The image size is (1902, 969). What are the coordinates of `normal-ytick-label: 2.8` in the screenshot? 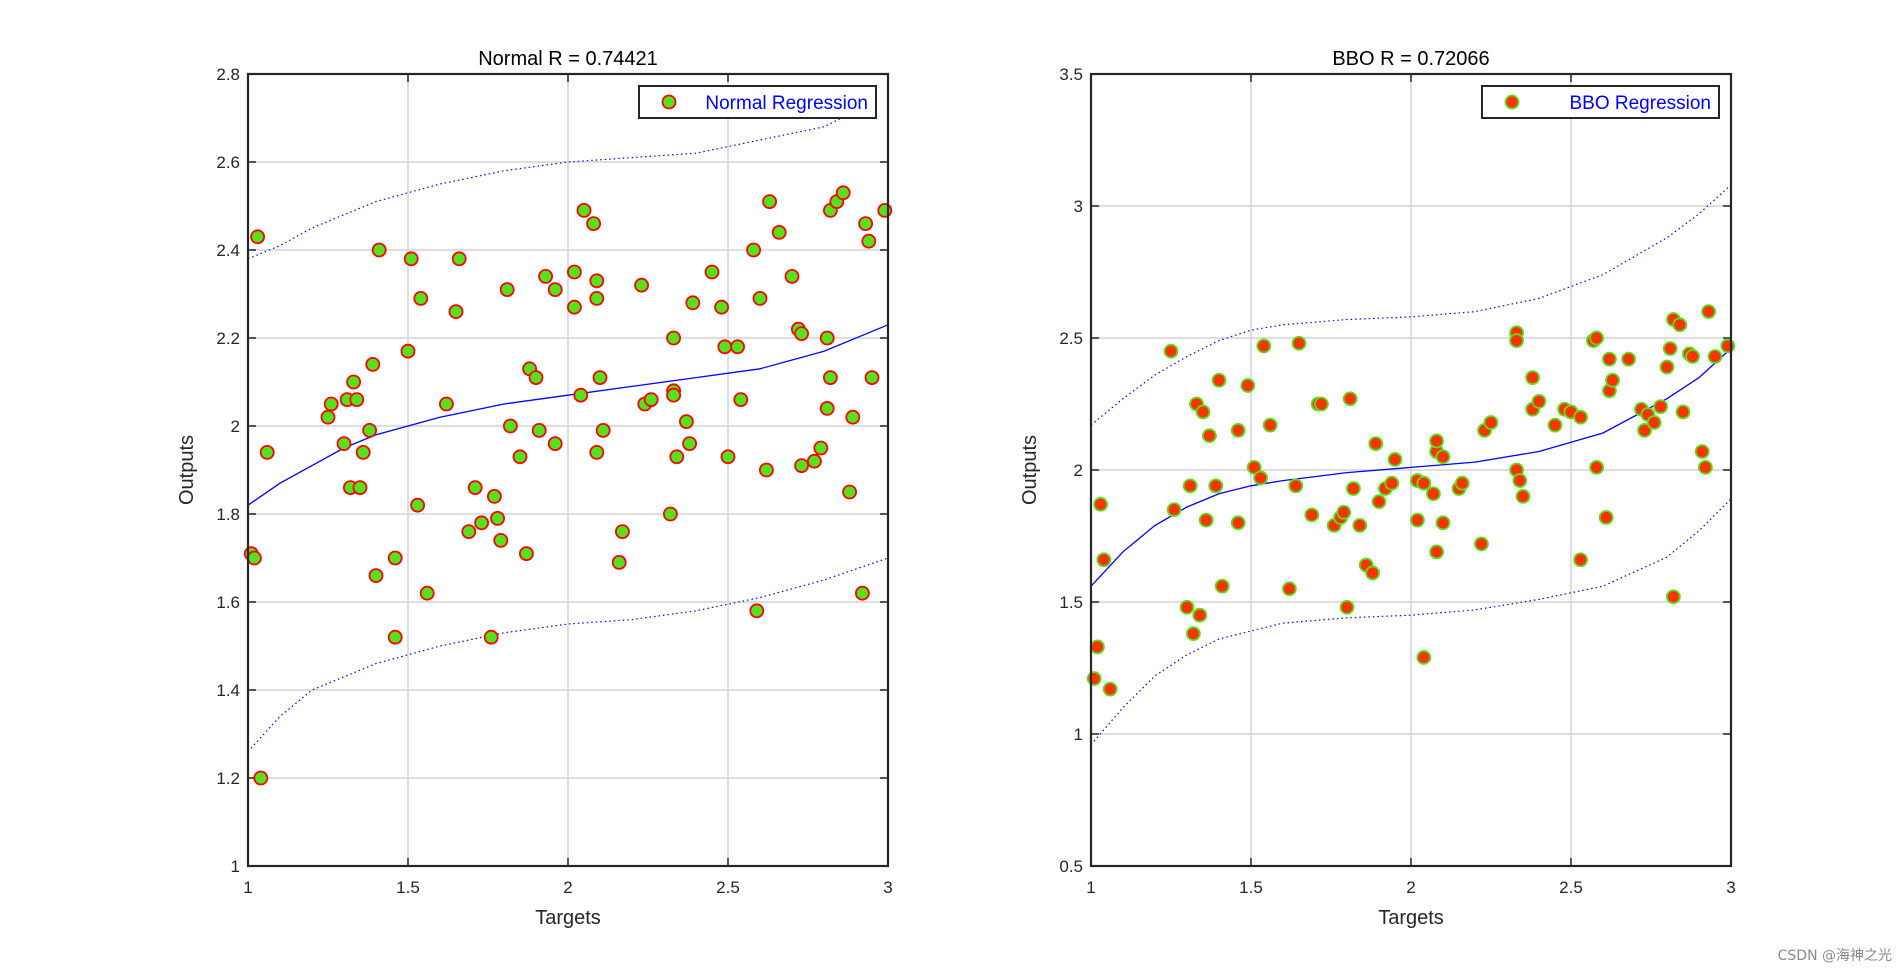 It's located at (228, 74).